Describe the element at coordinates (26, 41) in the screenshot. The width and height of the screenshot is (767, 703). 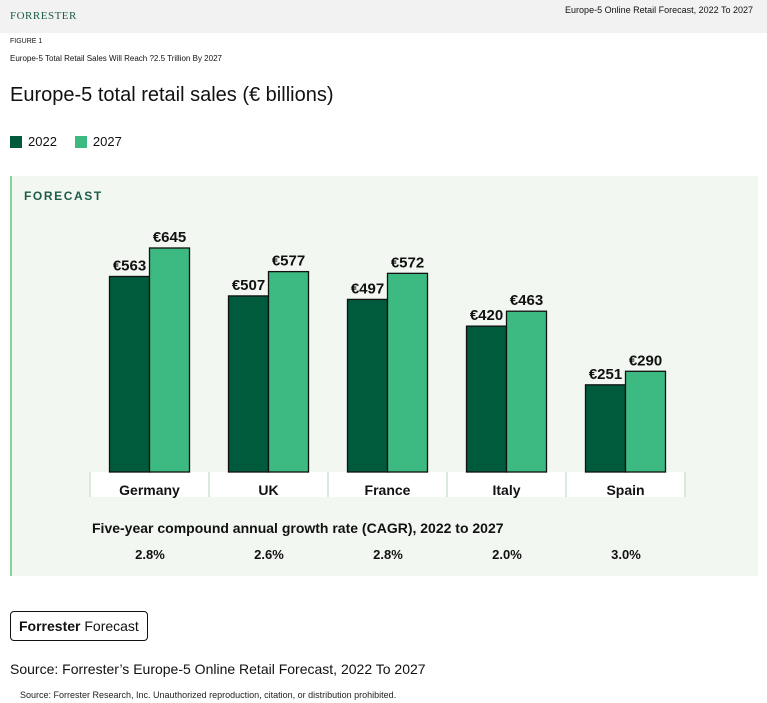
I see `figure-label: FIGURE 1` at that location.